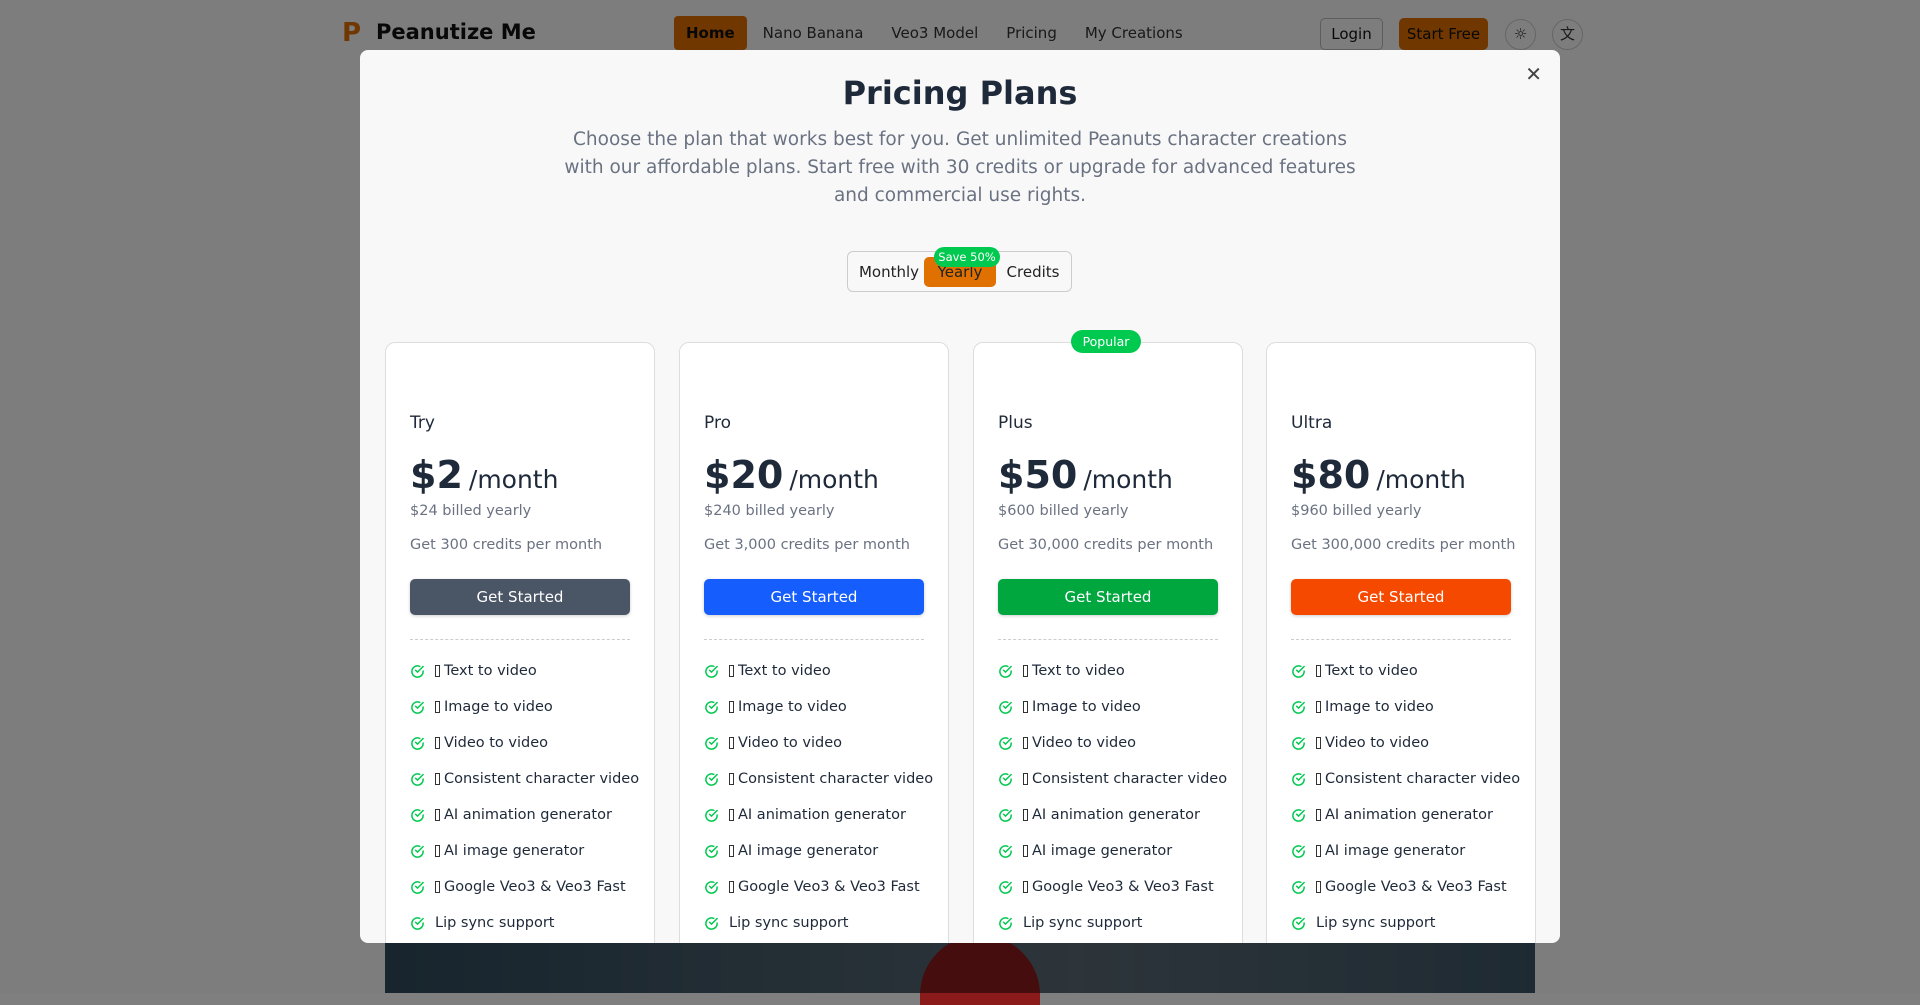 This screenshot has width=1920, height=1005. Describe the element at coordinates (1063, 511) in the screenshot. I see `billed-text: $600 billed yearly` at that location.